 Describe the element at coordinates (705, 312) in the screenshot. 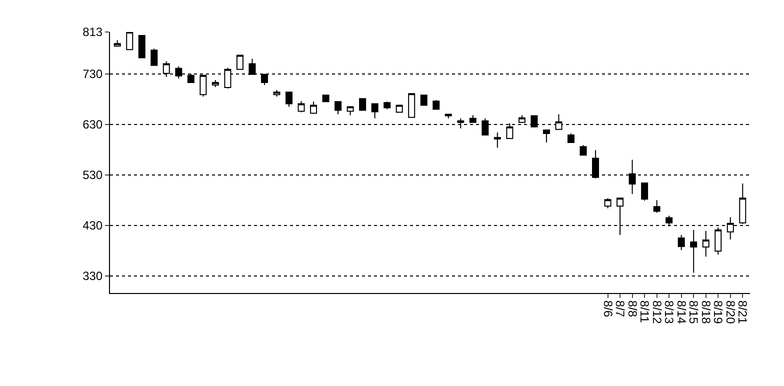

I see `x-tick-label: 8/18` at that location.